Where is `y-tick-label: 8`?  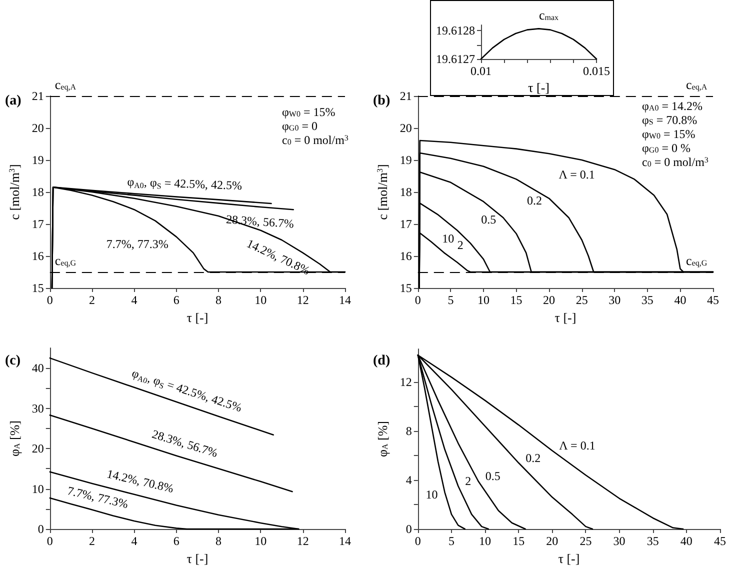 y-tick-label: 8 is located at coordinates (409, 431).